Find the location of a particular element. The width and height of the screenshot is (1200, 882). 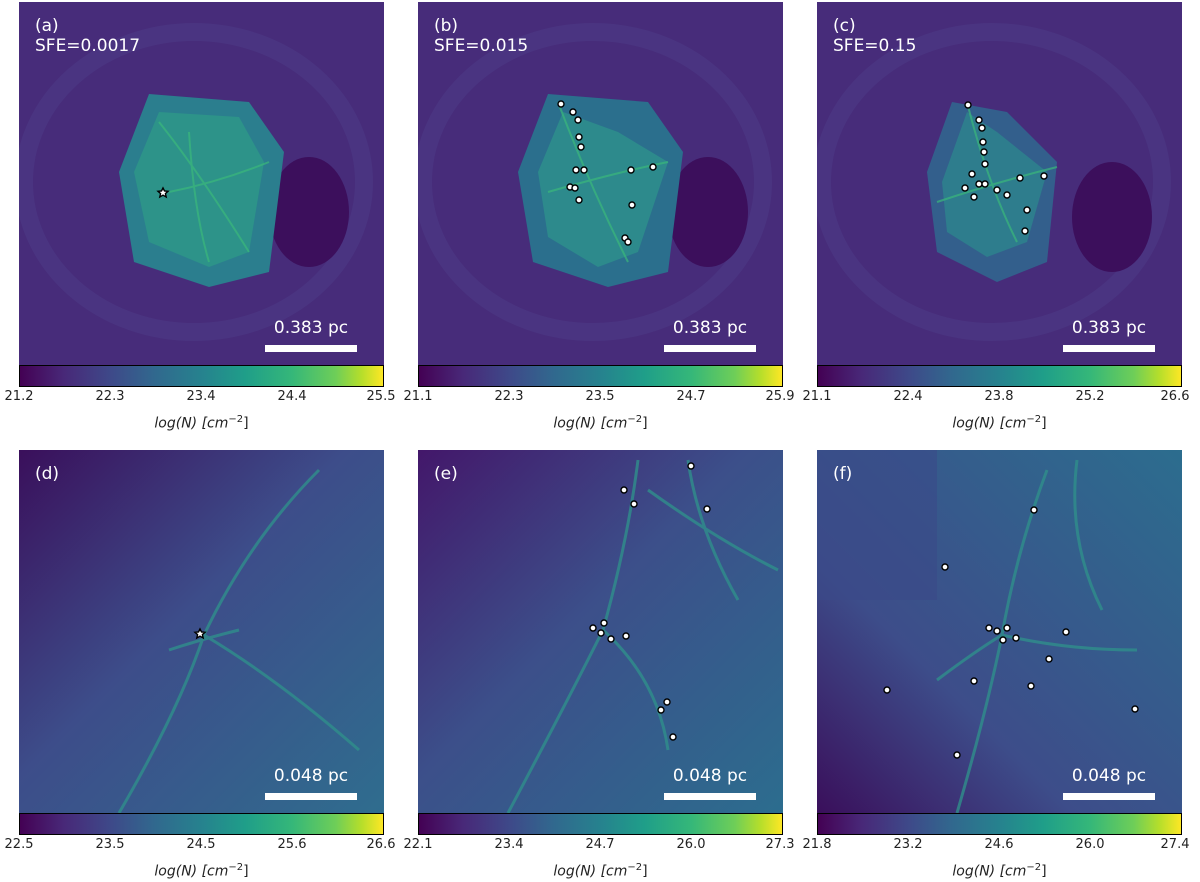

colorbar-tick-label: 25.5 is located at coordinates (381, 396).